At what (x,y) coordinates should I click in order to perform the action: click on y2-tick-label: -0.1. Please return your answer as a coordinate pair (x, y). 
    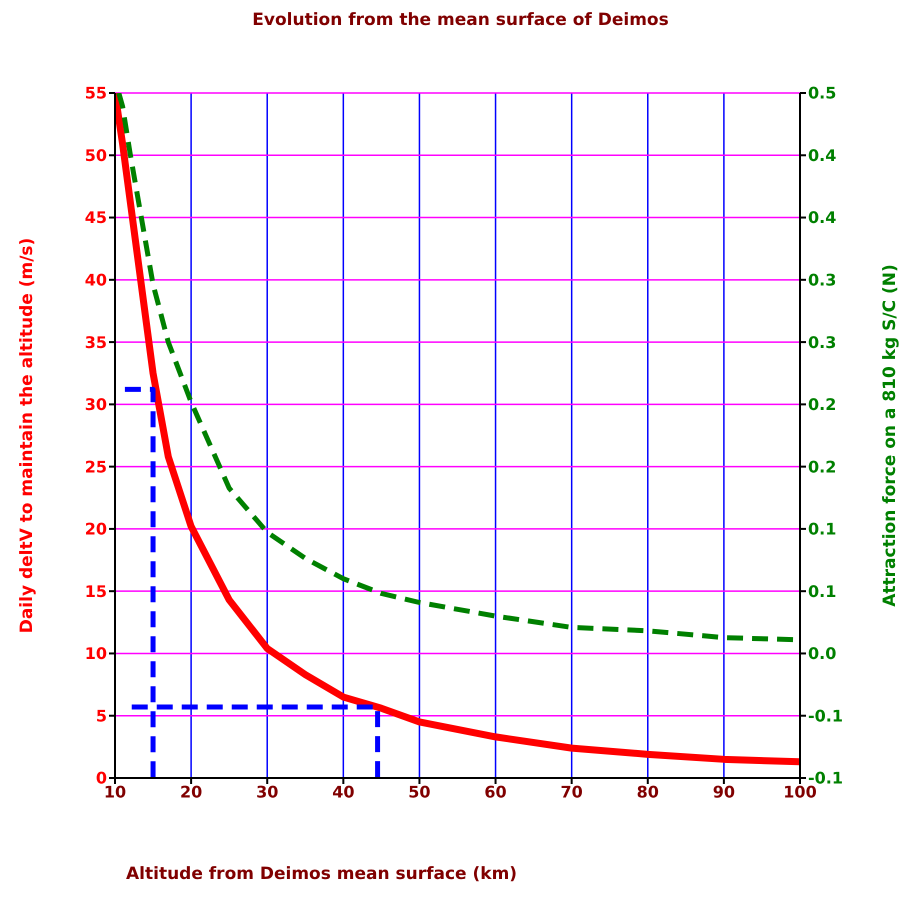
    Looking at the image, I should click on (825, 716).